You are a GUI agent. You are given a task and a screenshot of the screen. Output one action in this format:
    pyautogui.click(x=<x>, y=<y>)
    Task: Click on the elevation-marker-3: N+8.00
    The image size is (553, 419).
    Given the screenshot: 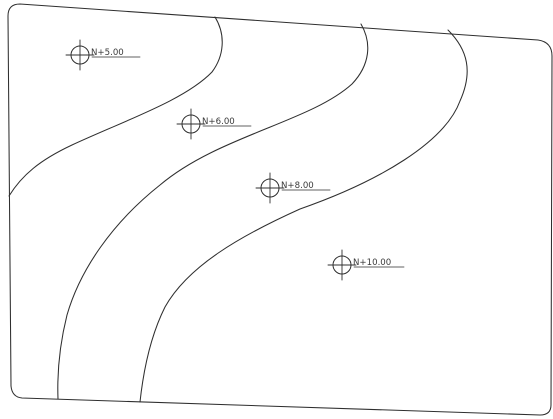 What is the action you would take?
    pyautogui.click(x=293, y=188)
    